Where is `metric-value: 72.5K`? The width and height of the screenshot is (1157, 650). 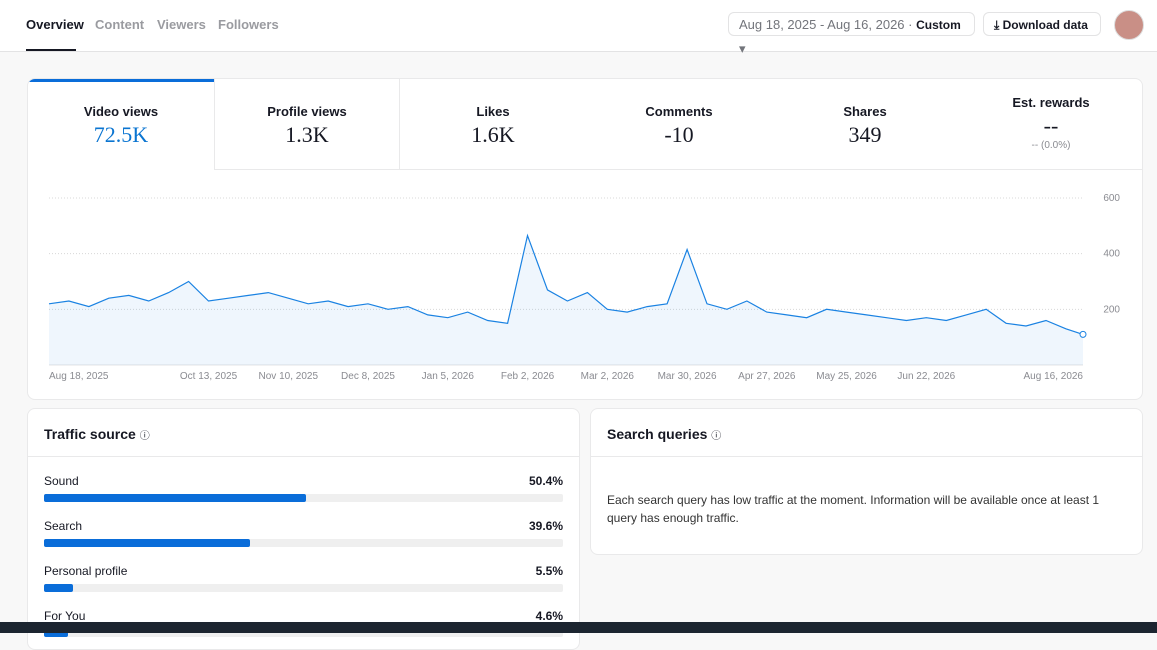
metric-value: 72.5K is located at coordinates (121, 134).